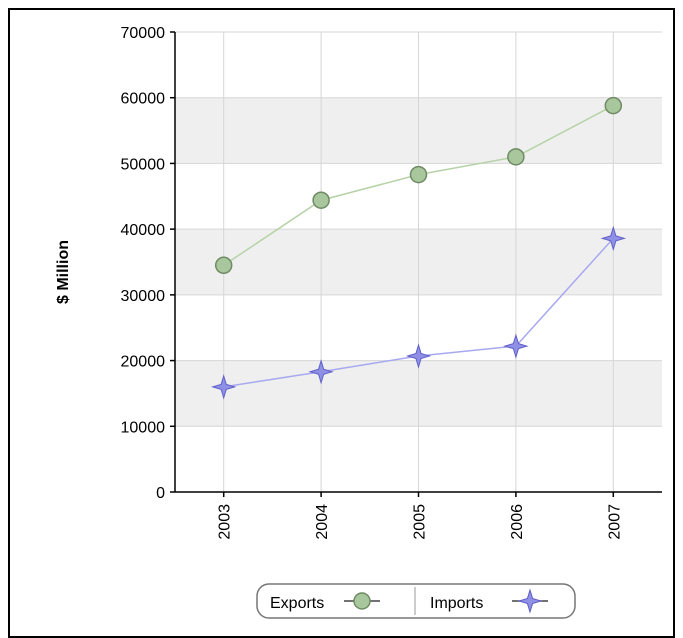 This screenshot has height=638, width=683. I want to click on y-tick-label: 70000, so click(143, 33).